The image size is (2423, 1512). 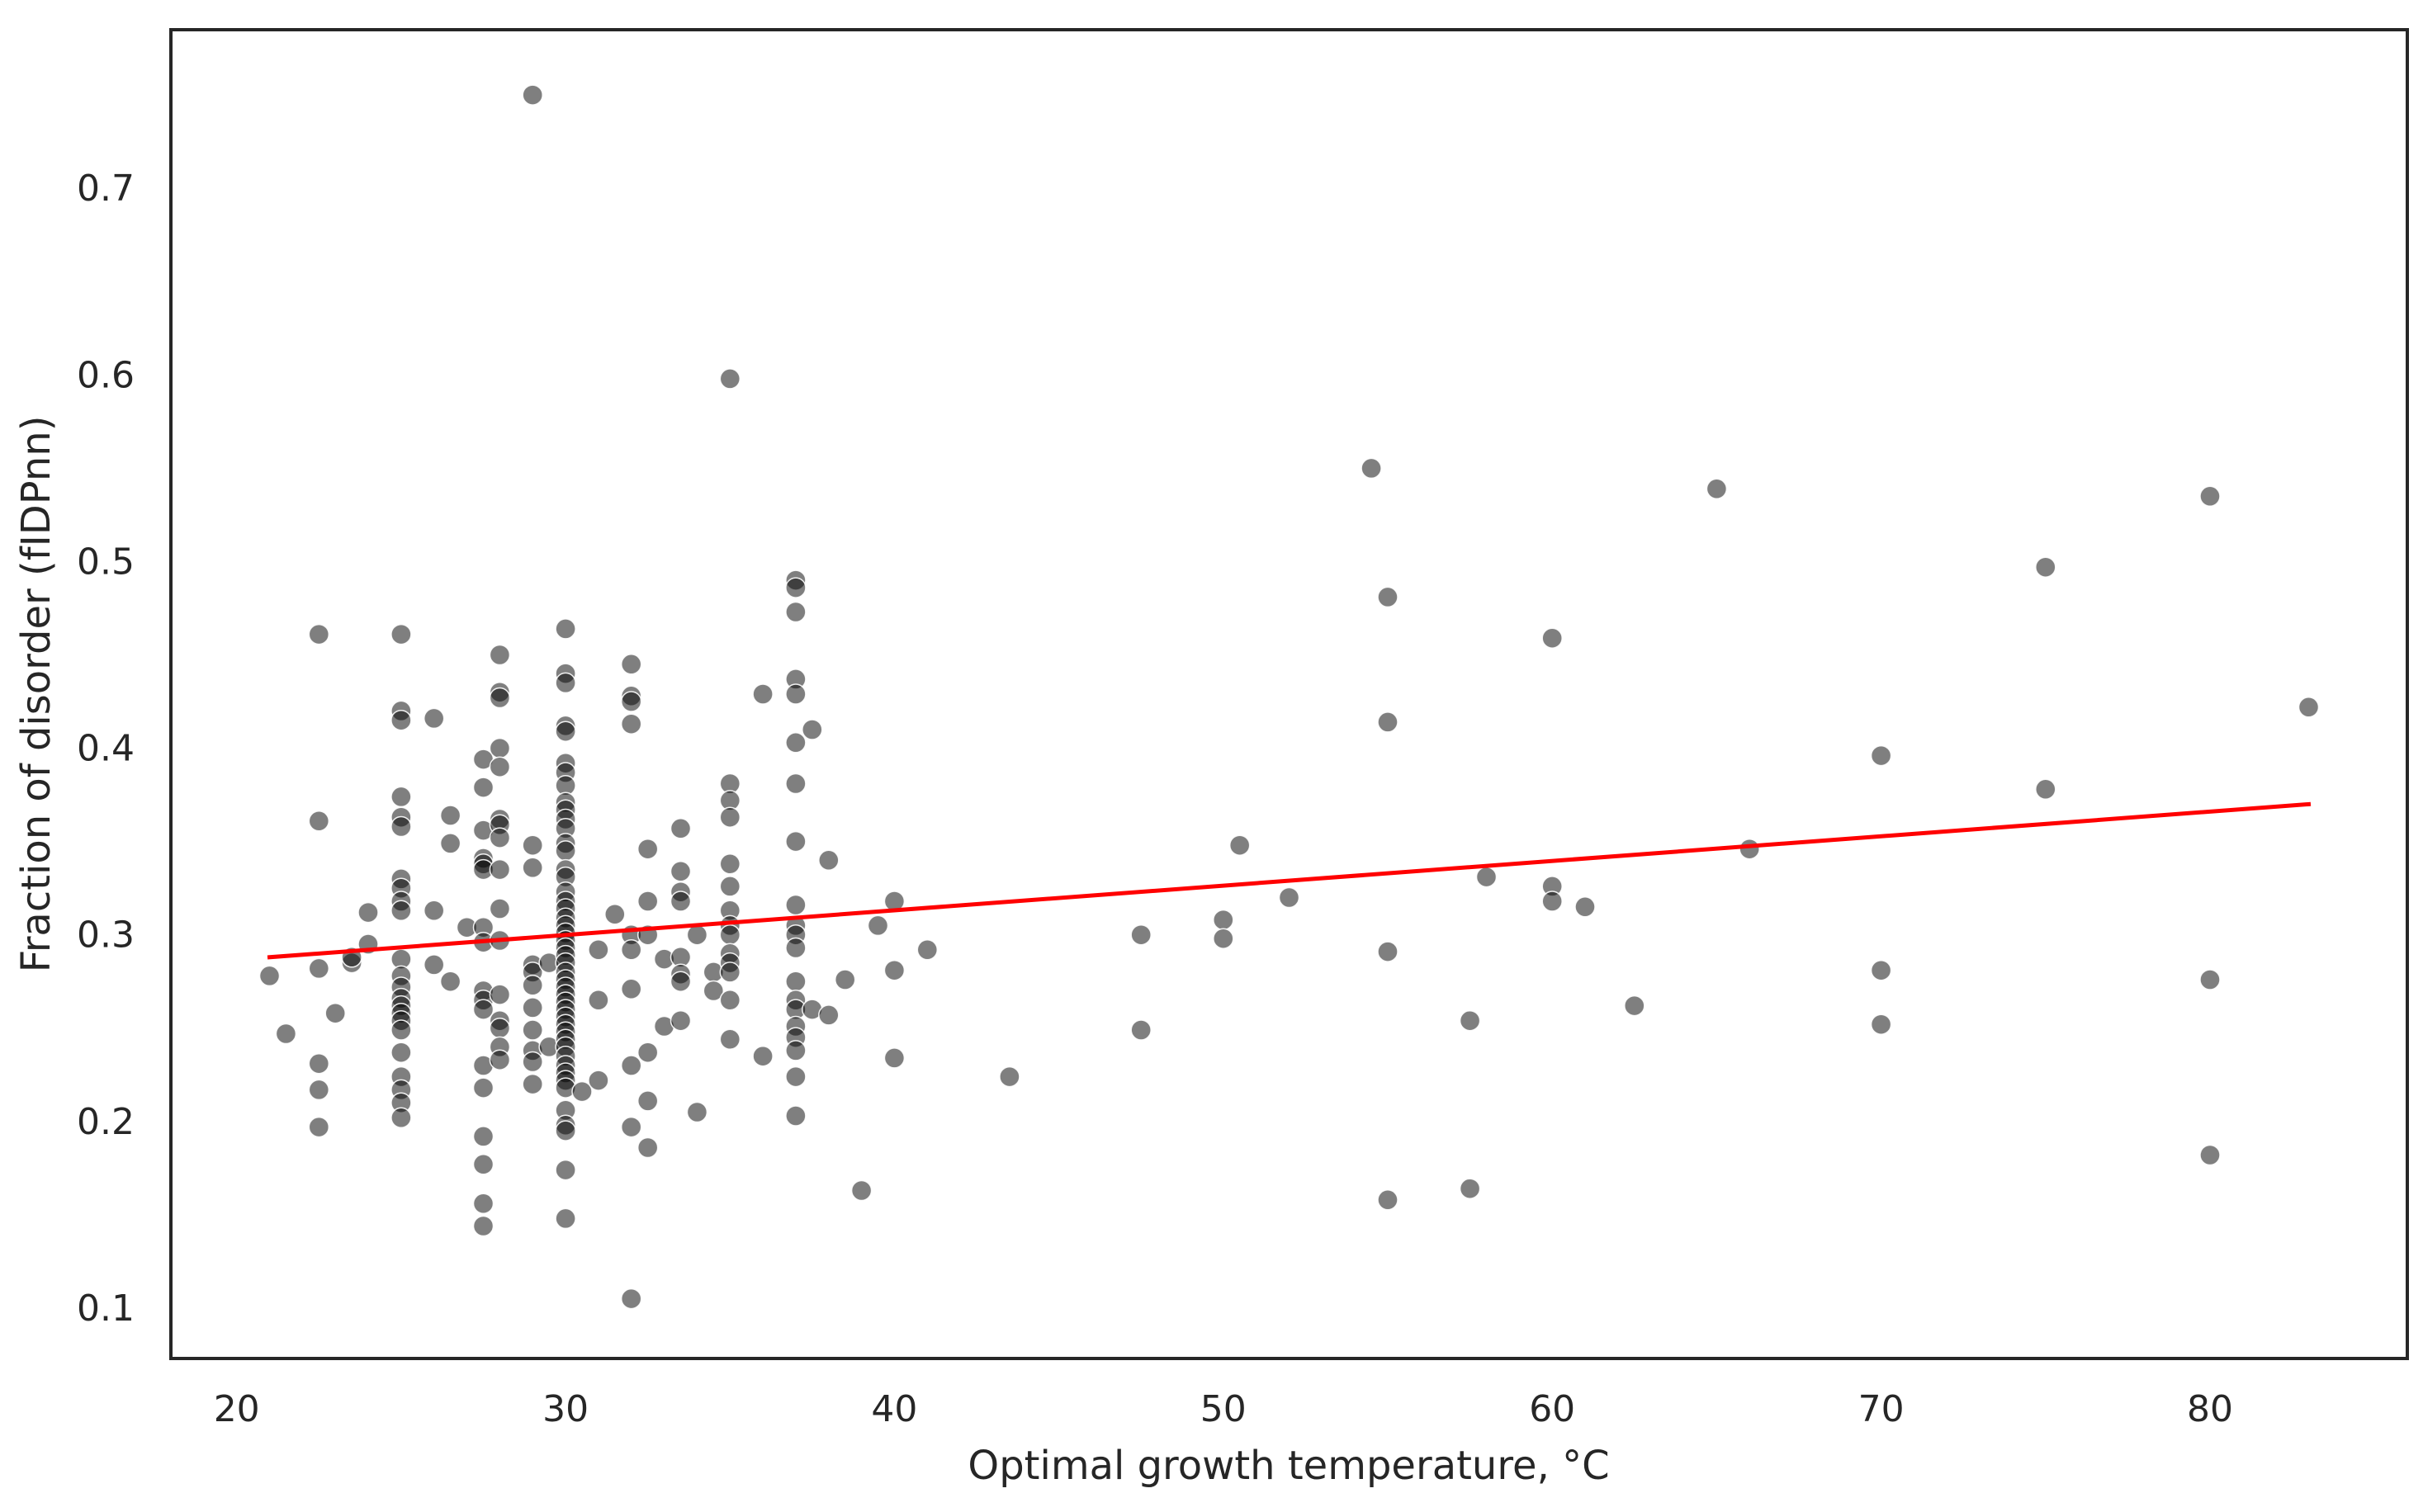 What do you see at coordinates (106, 189) in the screenshot?
I see `y-tick-label: 0.7` at bounding box center [106, 189].